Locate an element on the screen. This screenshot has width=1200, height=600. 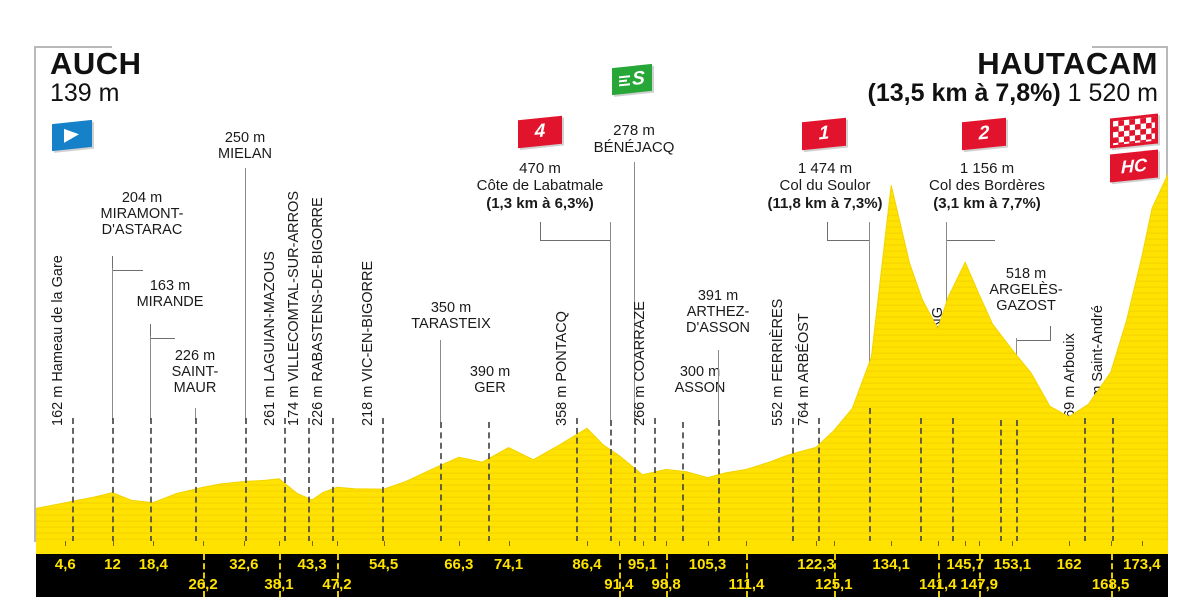
town-label-tarasteix: 350 m TARASTEIX is located at coordinates (451, 316).